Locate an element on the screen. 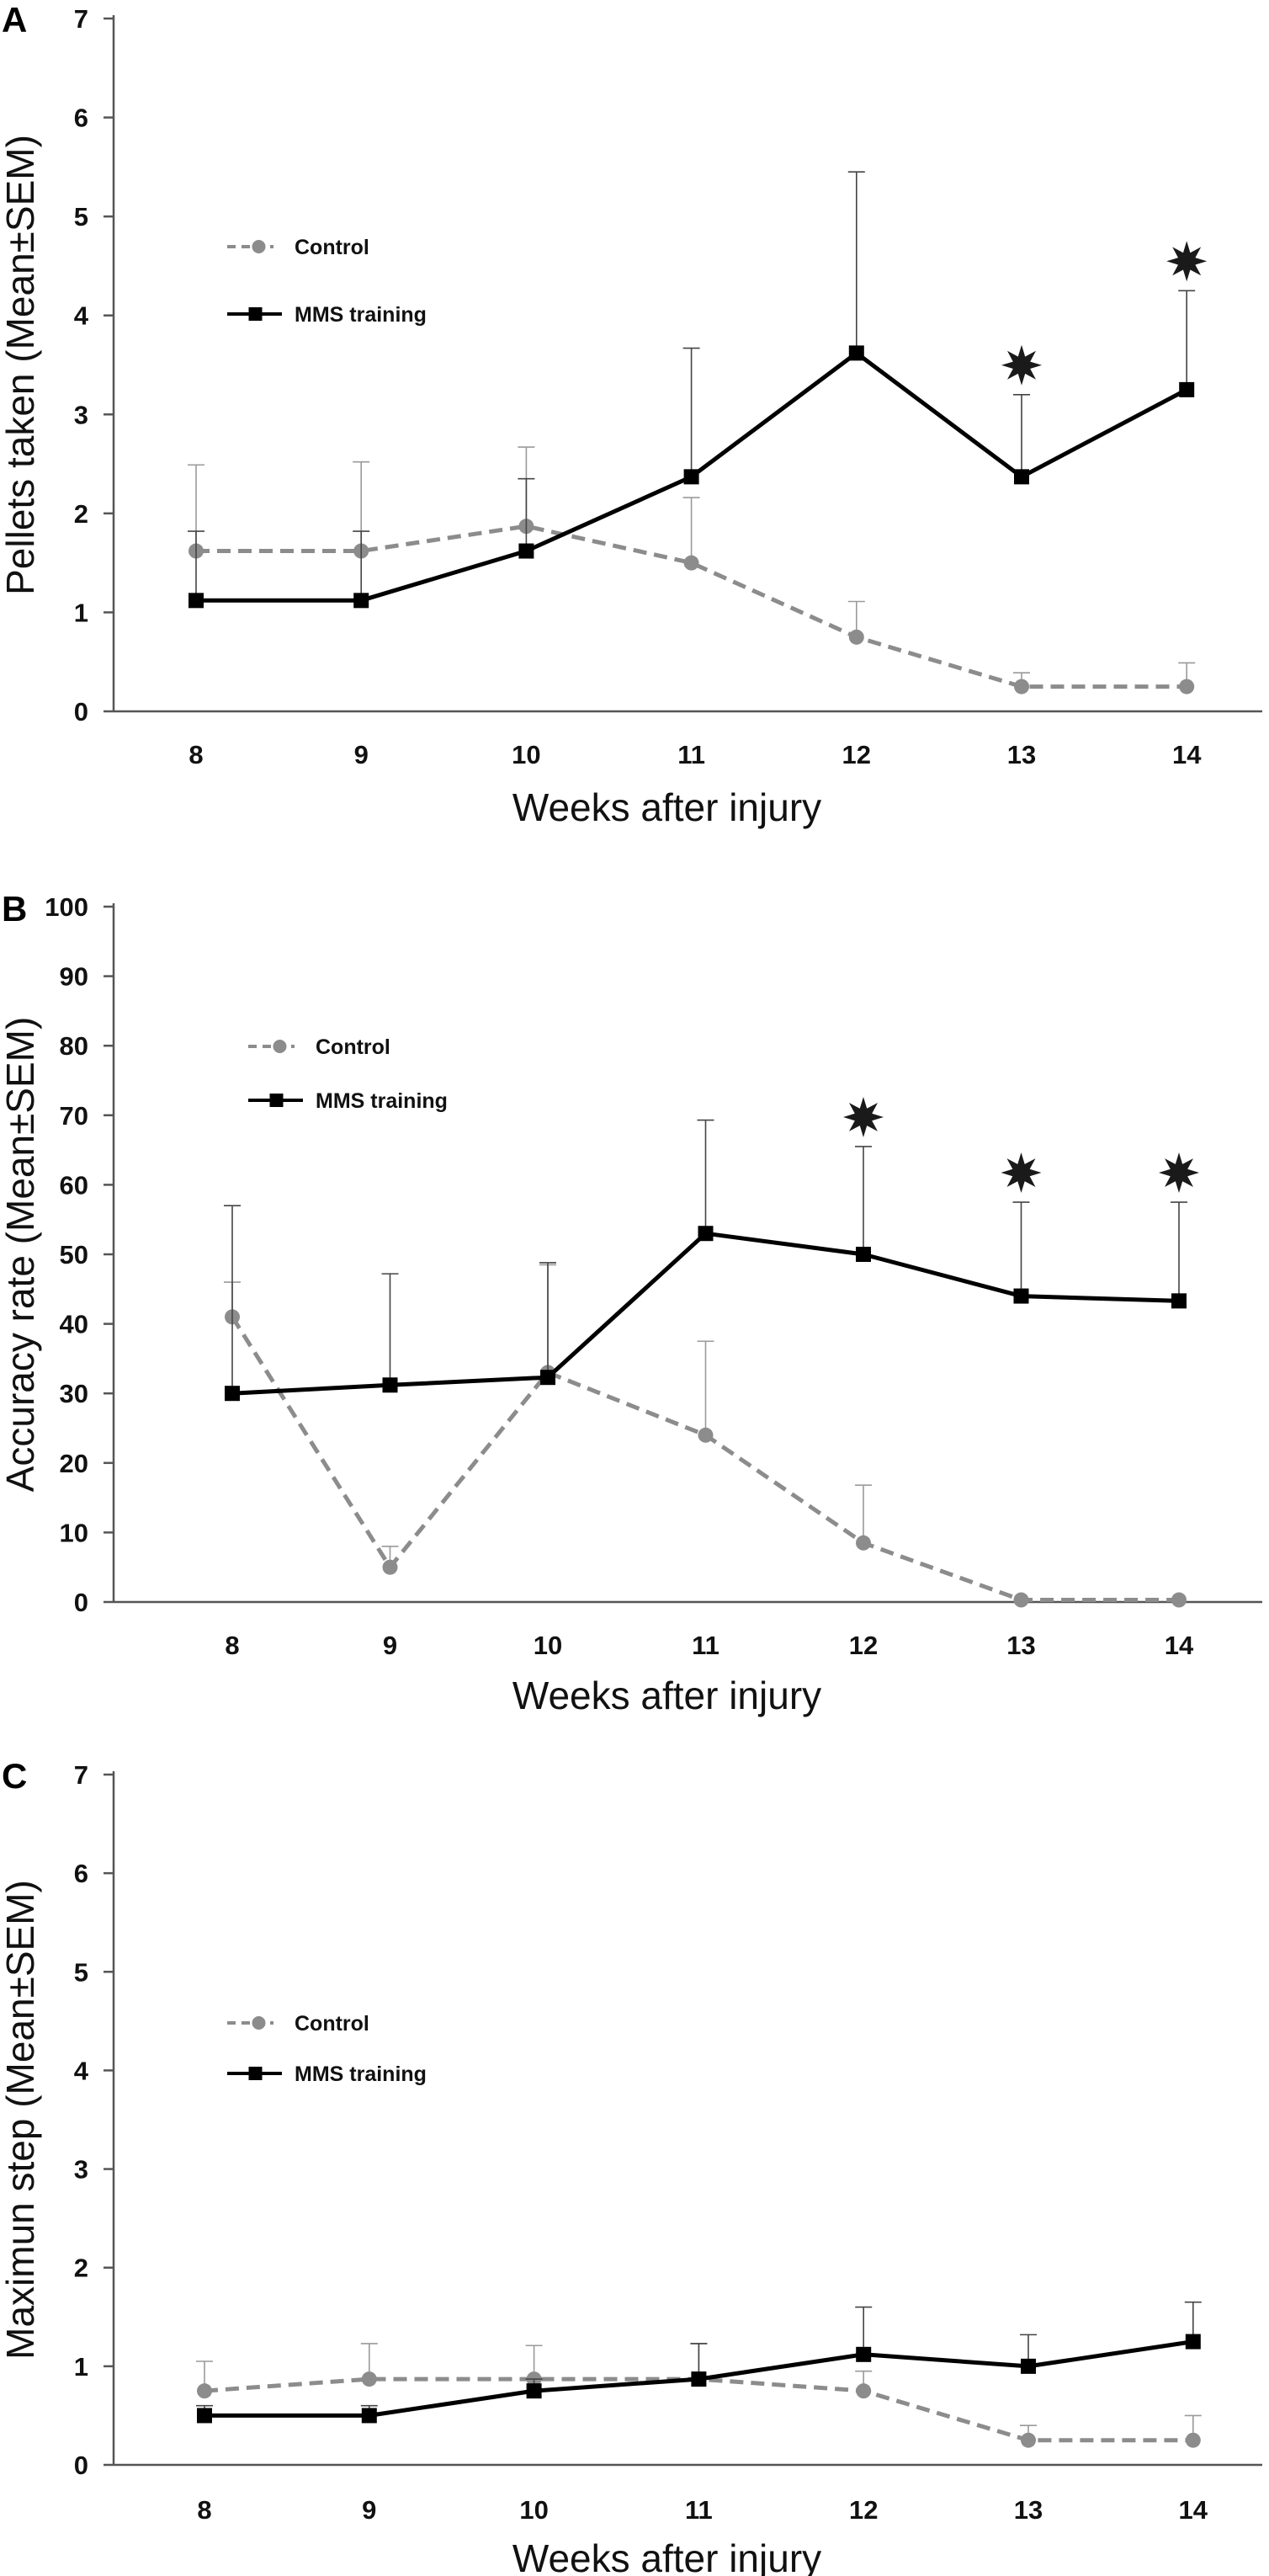 This screenshot has width=1269, height=2576. y-tick-label: 5 is located at coordinates (81, 217).